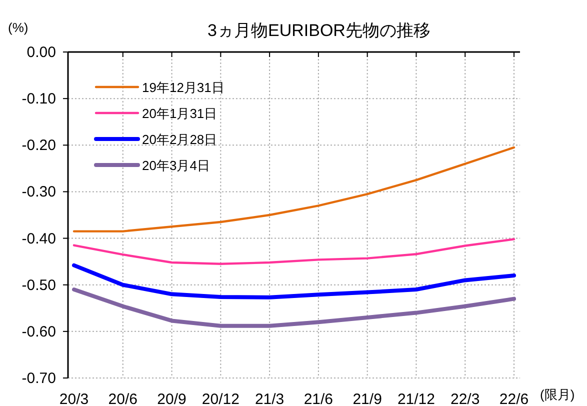 The image size is (587, 406). Describe the element at coordinates (221, 398) in the screenshot. I see `x-tick-label: 20/12` at that location.